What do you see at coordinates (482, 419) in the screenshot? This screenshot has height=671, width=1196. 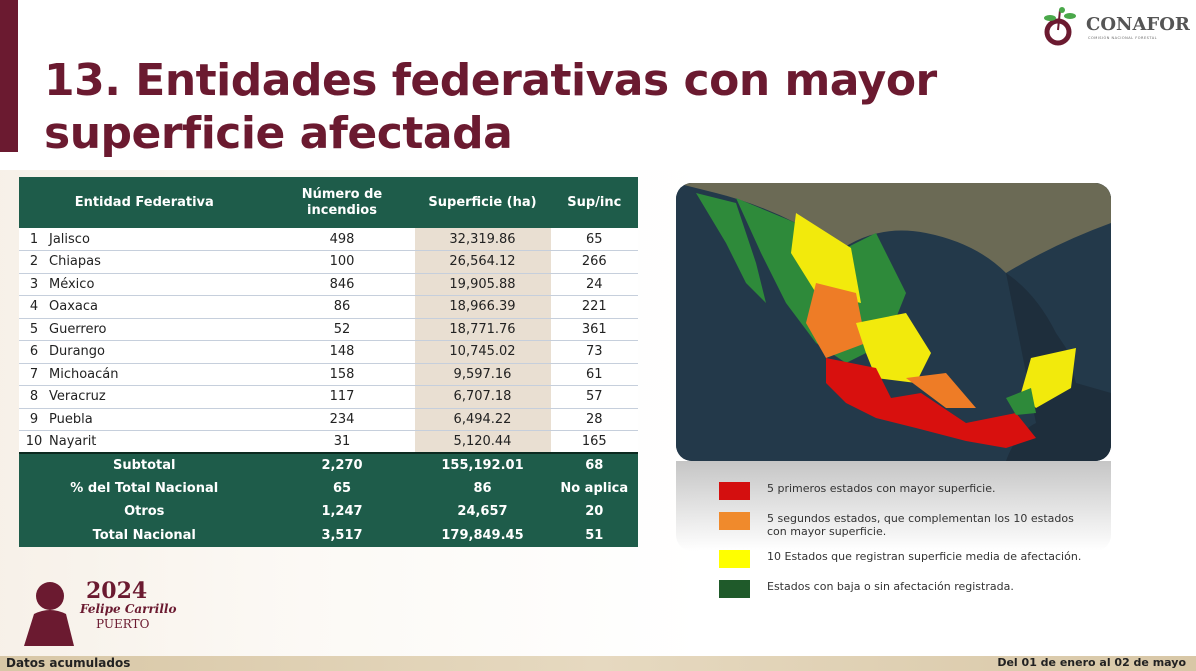 I see `area: 6,494.22` at bounding box center [482, 419].